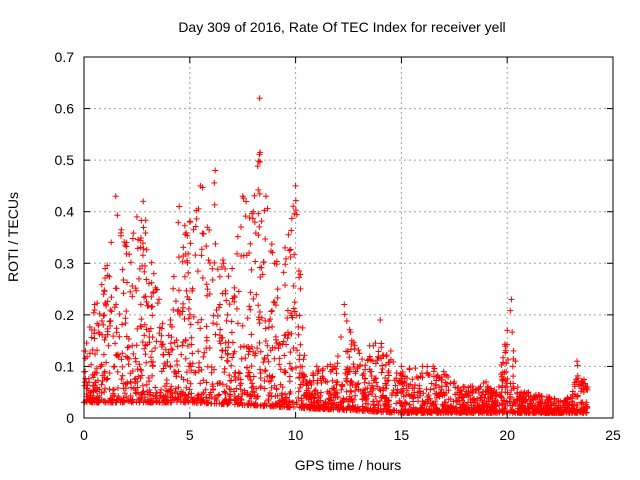  What do you see at coordinates (350, 435) in the screenshot?
I see `x-tick-labels: 0 5 10 15 20 25` at bounding box center [350, 435].